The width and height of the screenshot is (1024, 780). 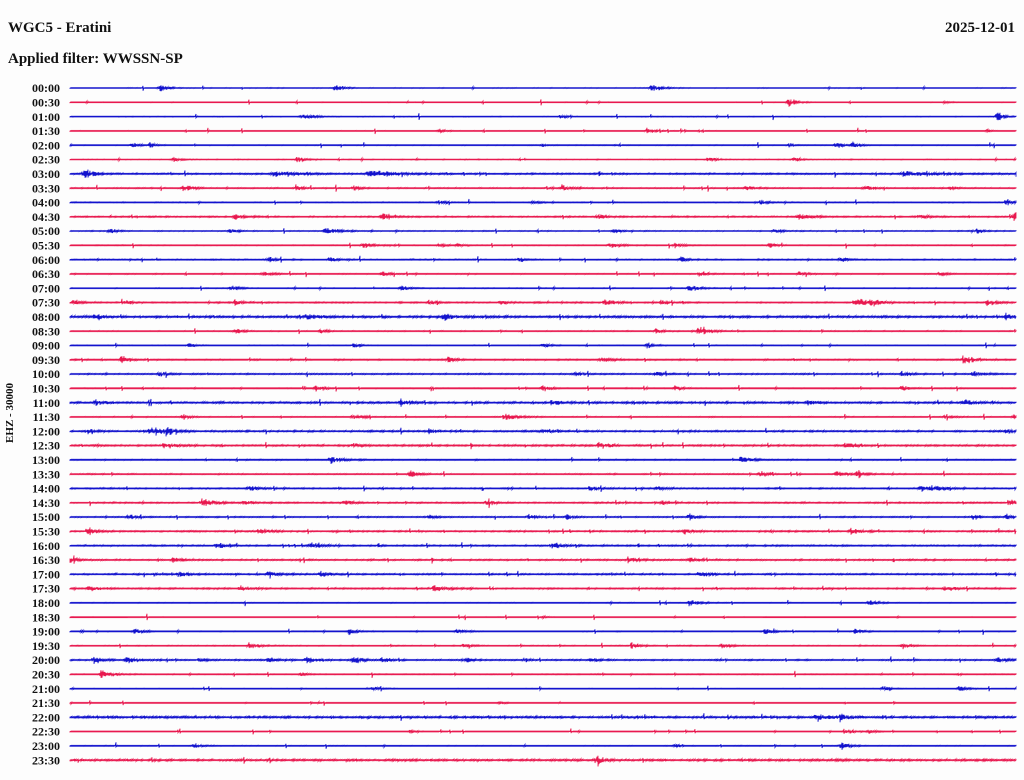 What do you see at coordinates (46, 660) in the screenshot?
I see `time-label-20:00: 20:00` at bounding box center [46, 660].